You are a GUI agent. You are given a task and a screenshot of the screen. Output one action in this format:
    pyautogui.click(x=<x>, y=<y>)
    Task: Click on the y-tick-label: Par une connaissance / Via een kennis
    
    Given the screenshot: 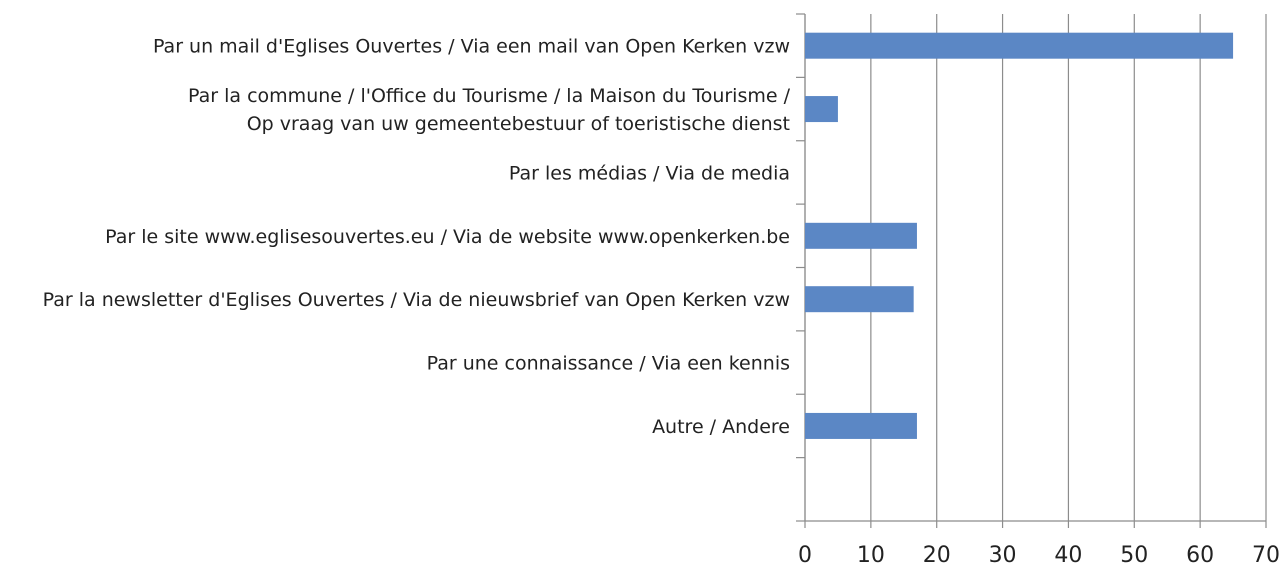 What is the action you would take?
    pyautogui.click(x=608, y=364)
    